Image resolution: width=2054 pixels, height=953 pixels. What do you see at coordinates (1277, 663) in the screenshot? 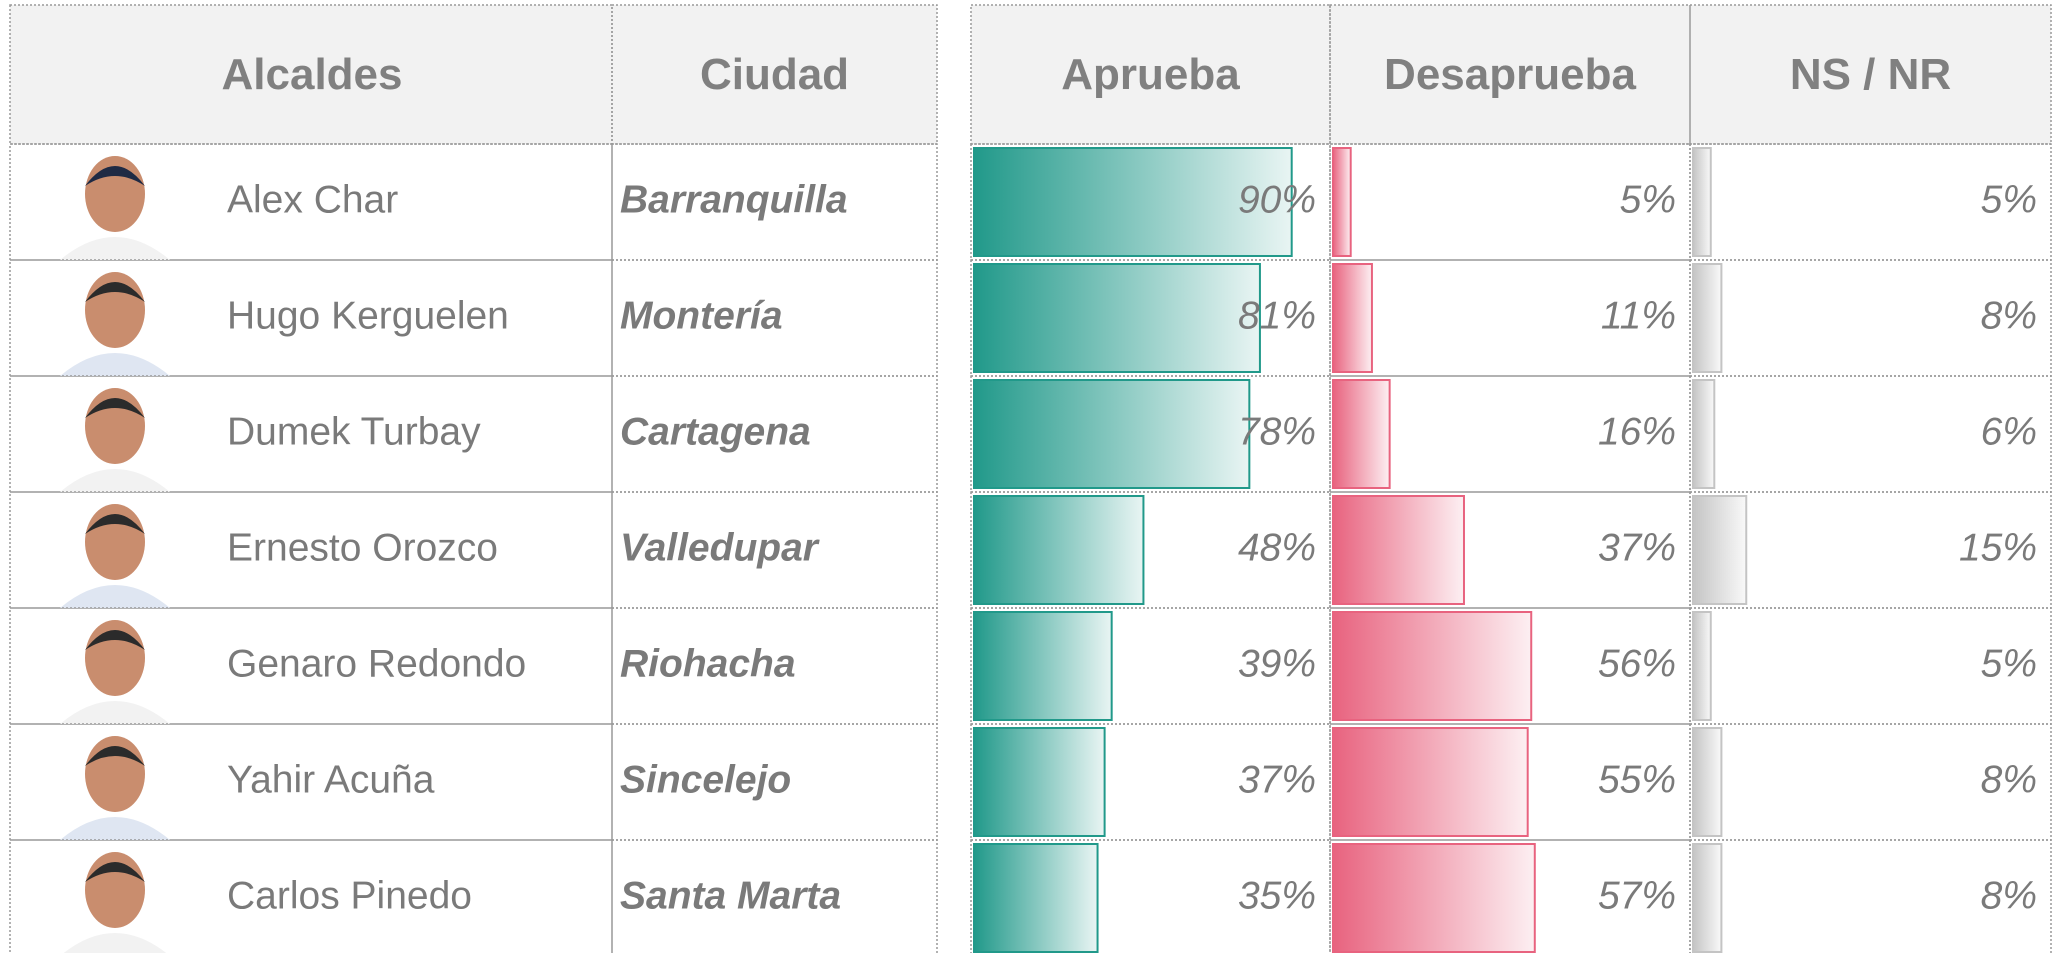
I see `value-label: 39%` at bounding box center [1277, 663].